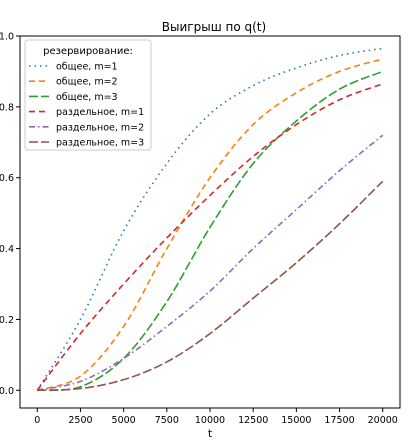 The image size is (418, 444). What do you see at coordinates (87, 97) in the screenshot?
I see `legend-label-3: общее, m=3` at bounding box center [87, 97].